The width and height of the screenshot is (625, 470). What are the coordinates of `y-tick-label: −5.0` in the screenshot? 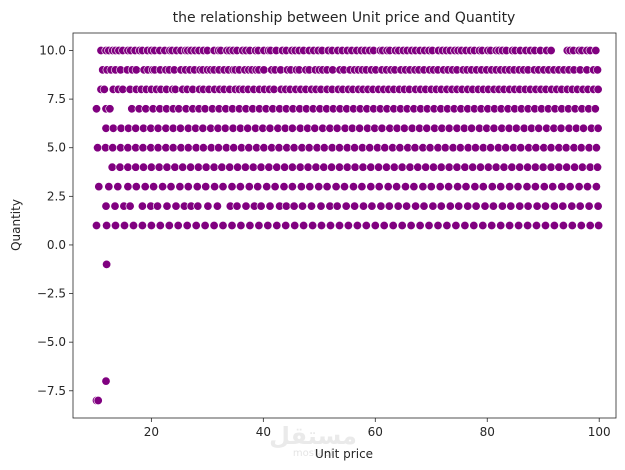 It's located at (51, 342).